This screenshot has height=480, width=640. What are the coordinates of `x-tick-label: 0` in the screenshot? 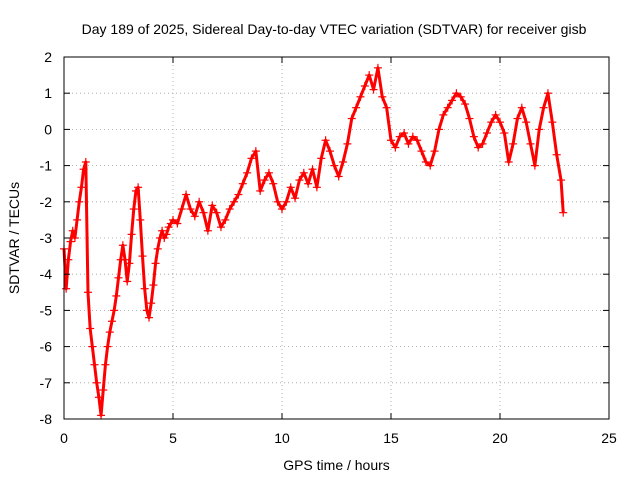 It's located at (64, 438).